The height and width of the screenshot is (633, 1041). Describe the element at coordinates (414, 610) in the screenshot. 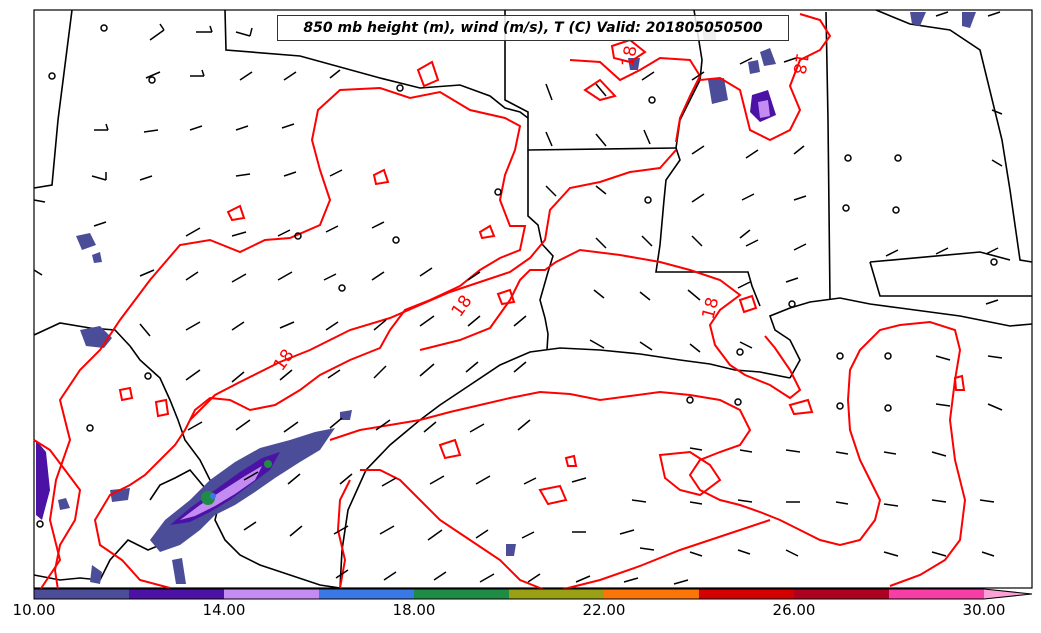

I see `colorbar-tick-label: 18.00` at that location.